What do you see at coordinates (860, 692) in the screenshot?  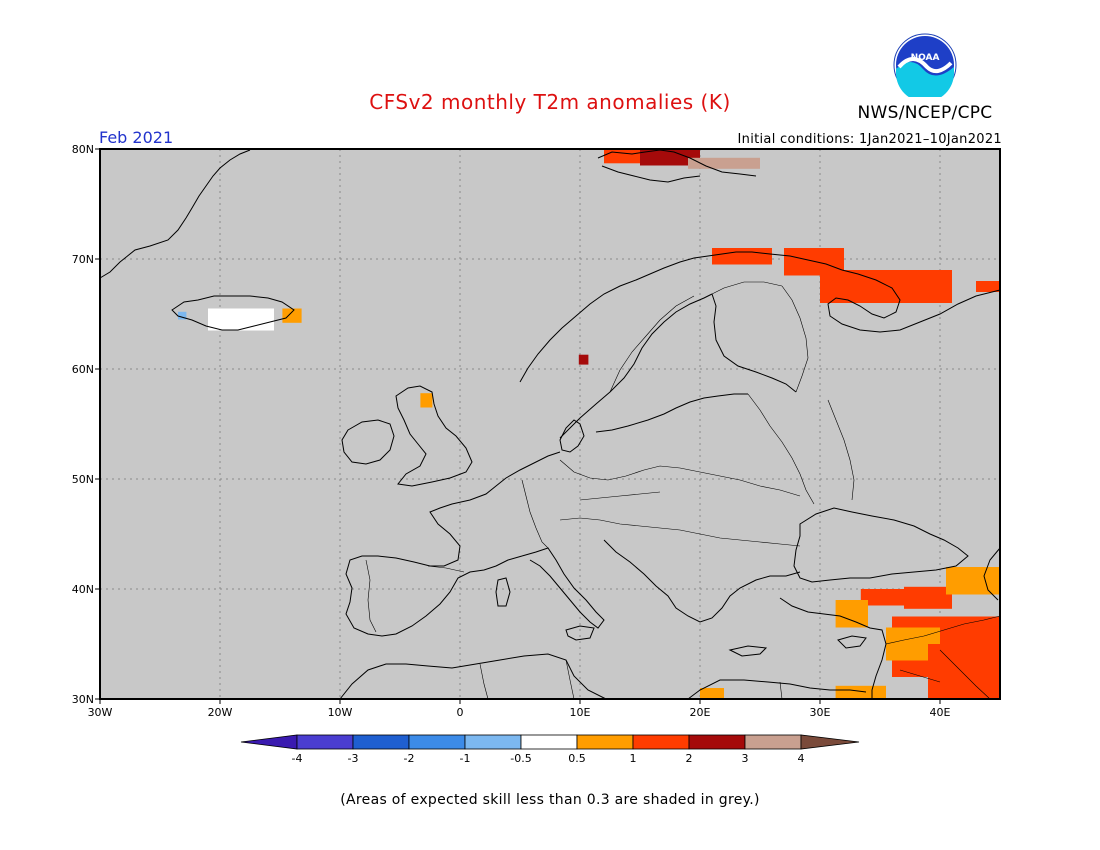 I see `anomaly-sinai` at bounding box center [860, 692].